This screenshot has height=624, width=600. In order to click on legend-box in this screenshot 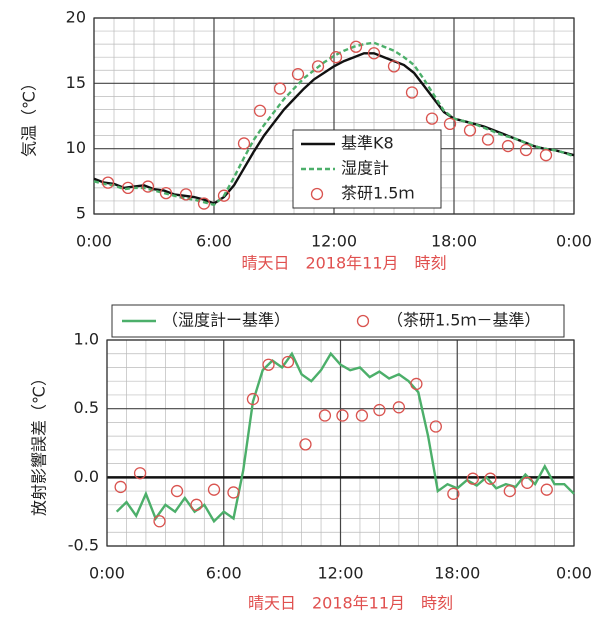, I will do `click(338, 321)`.